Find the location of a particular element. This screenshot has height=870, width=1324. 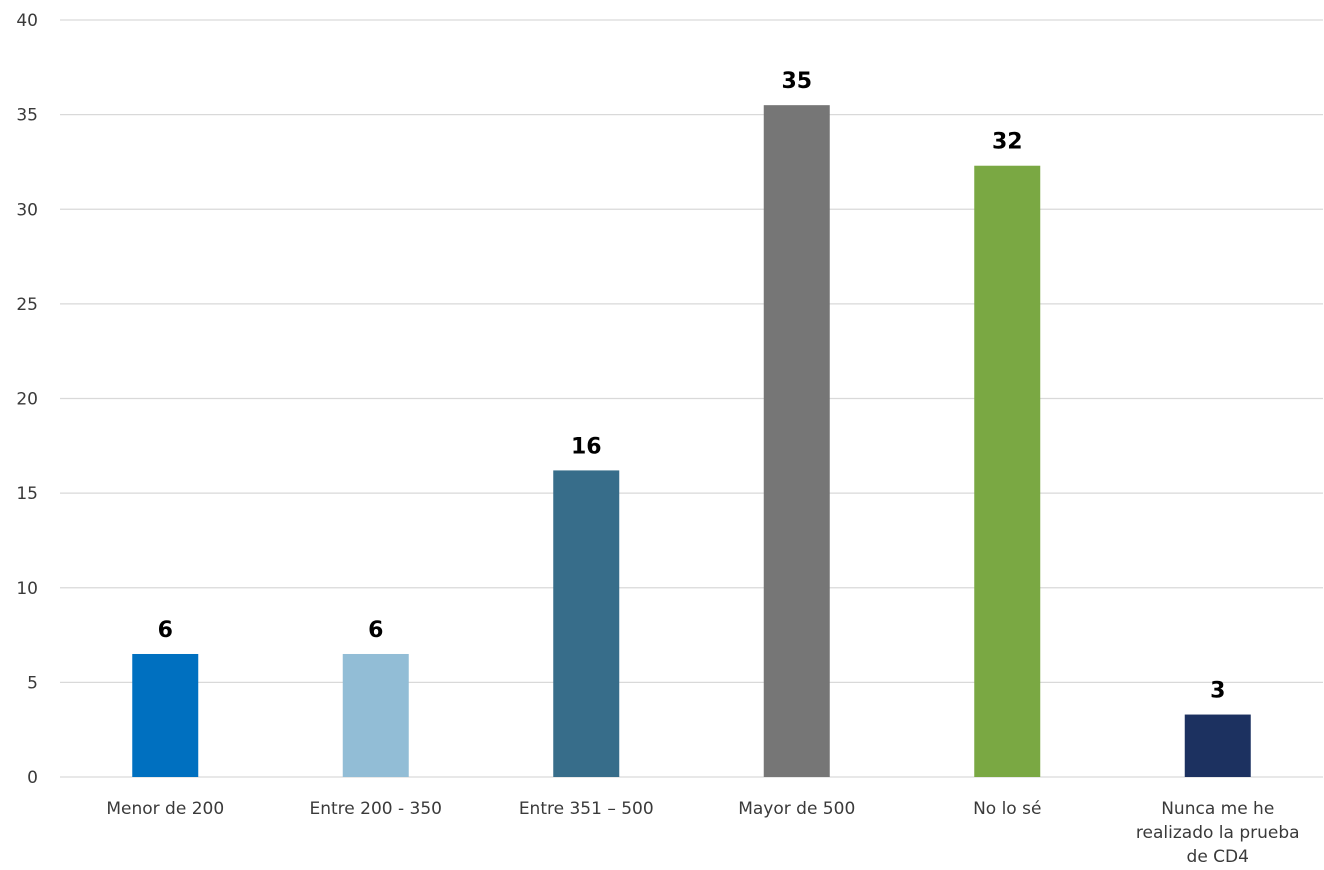

y-axis: 0 5 10 15 20 25 30 35 40 is located at coordinates (27, 399).